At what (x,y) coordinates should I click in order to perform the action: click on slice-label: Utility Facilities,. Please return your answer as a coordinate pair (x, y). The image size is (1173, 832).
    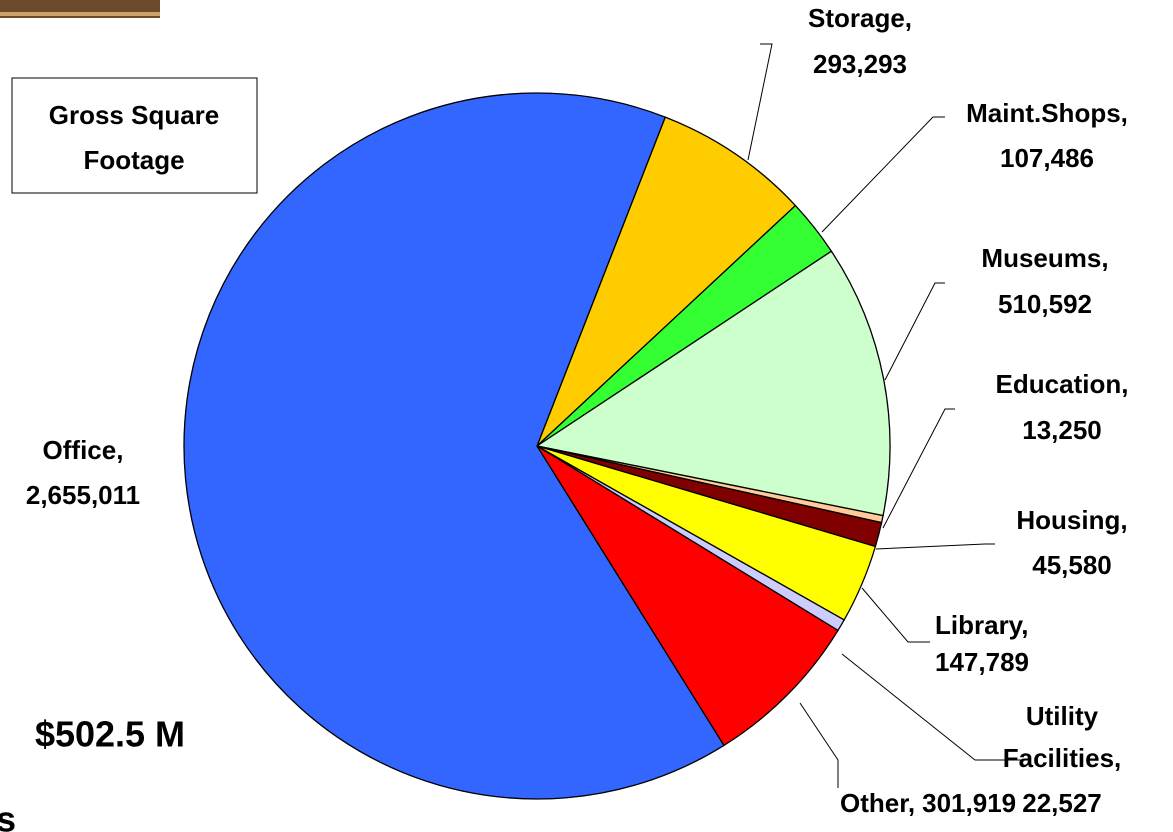
    Looking at the image, I should click on (1062, 737).